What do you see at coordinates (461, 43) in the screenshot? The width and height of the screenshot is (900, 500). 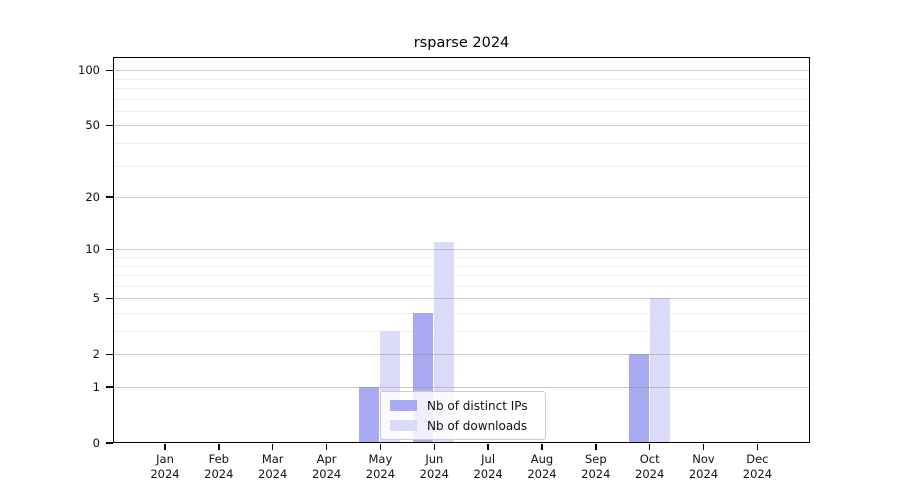 I see `chart-title: rsparse 2024` at bounding box center [461, 43].